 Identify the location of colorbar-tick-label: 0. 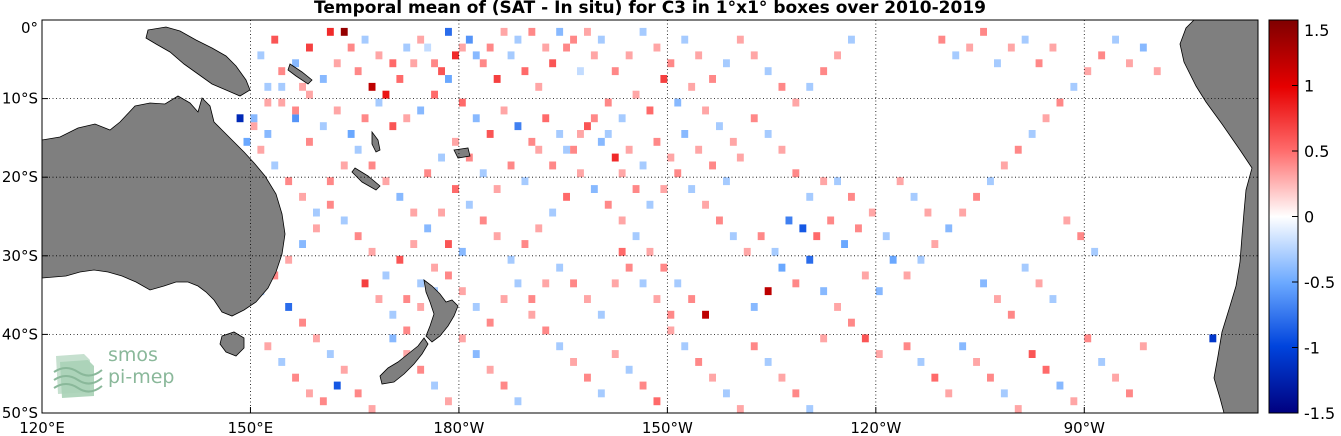
(1309, 217).